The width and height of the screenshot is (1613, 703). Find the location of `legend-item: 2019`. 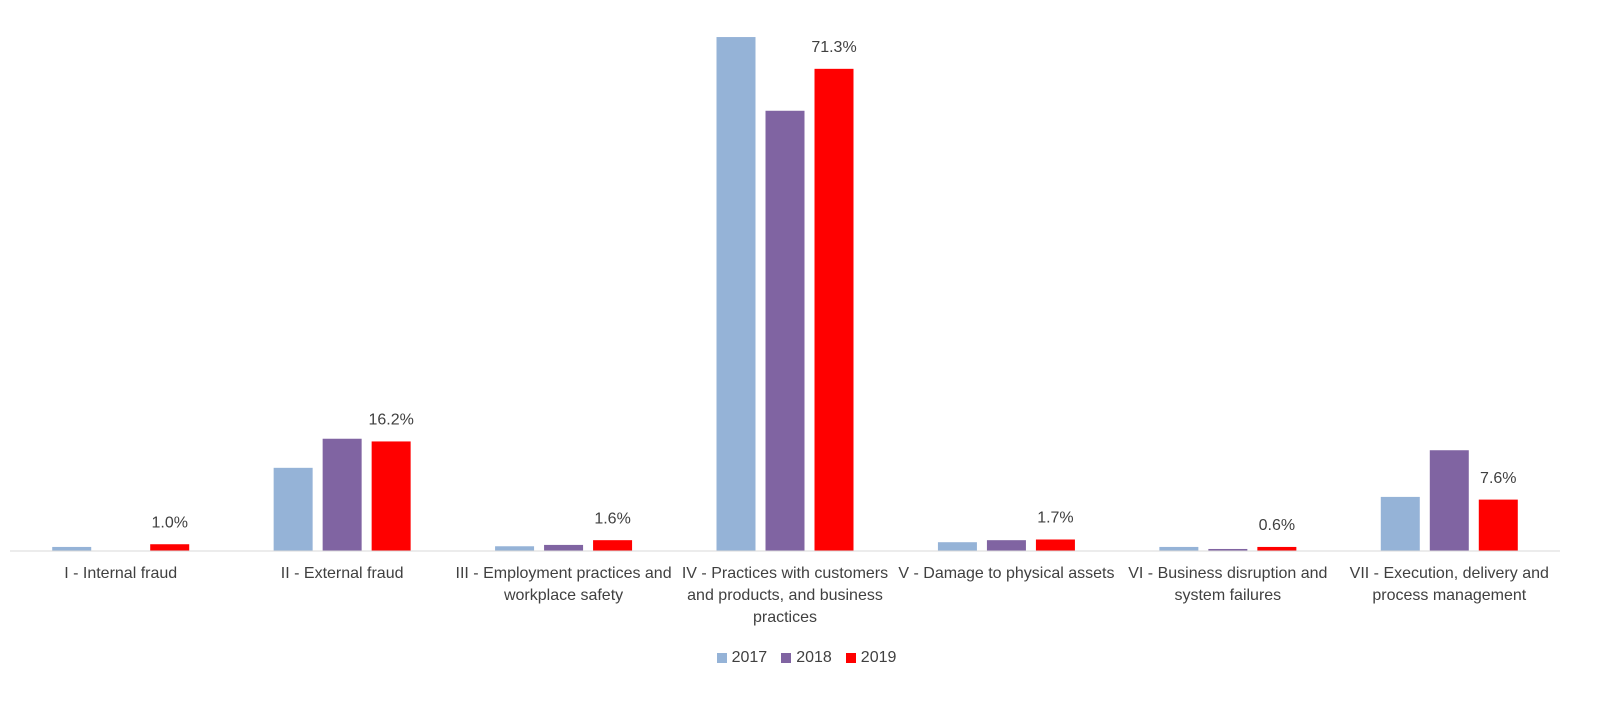

legend-item: 2019 is located at coordinates (871, 658).